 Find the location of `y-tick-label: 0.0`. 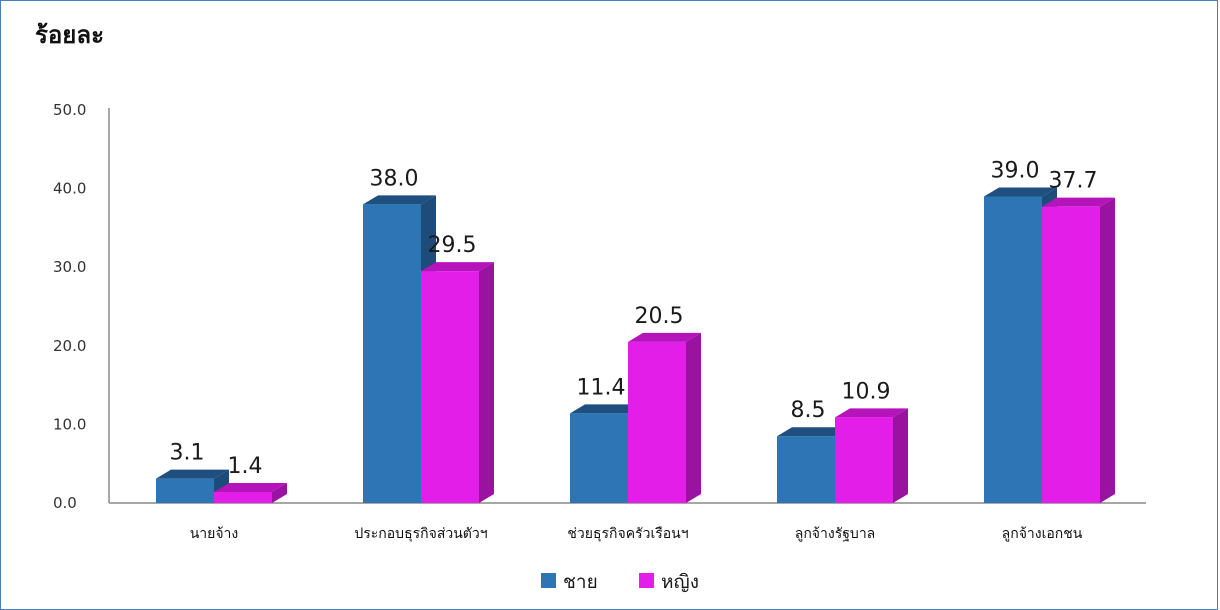

y-tick-label: 0.0 is located at coordinates (65, 503).